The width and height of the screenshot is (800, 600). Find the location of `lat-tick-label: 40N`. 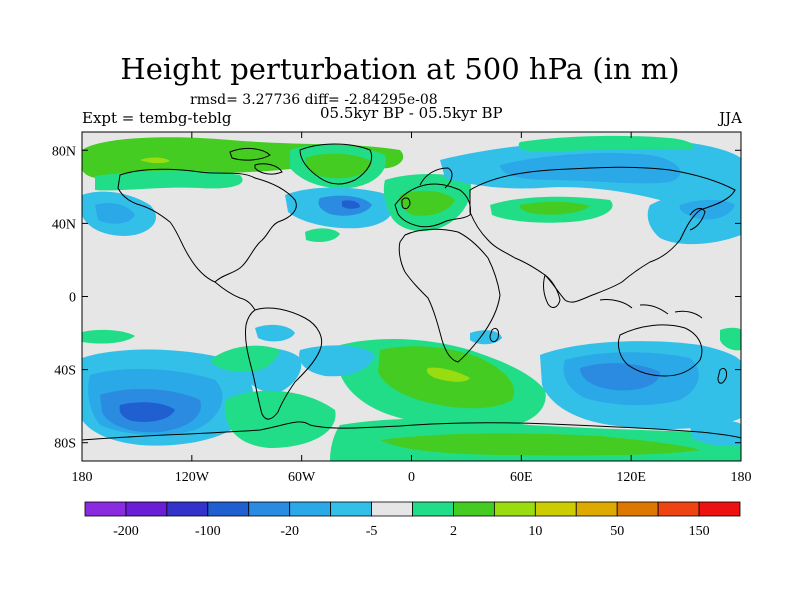

lat-tick-label: 40N is located at coordinates (64, 224).